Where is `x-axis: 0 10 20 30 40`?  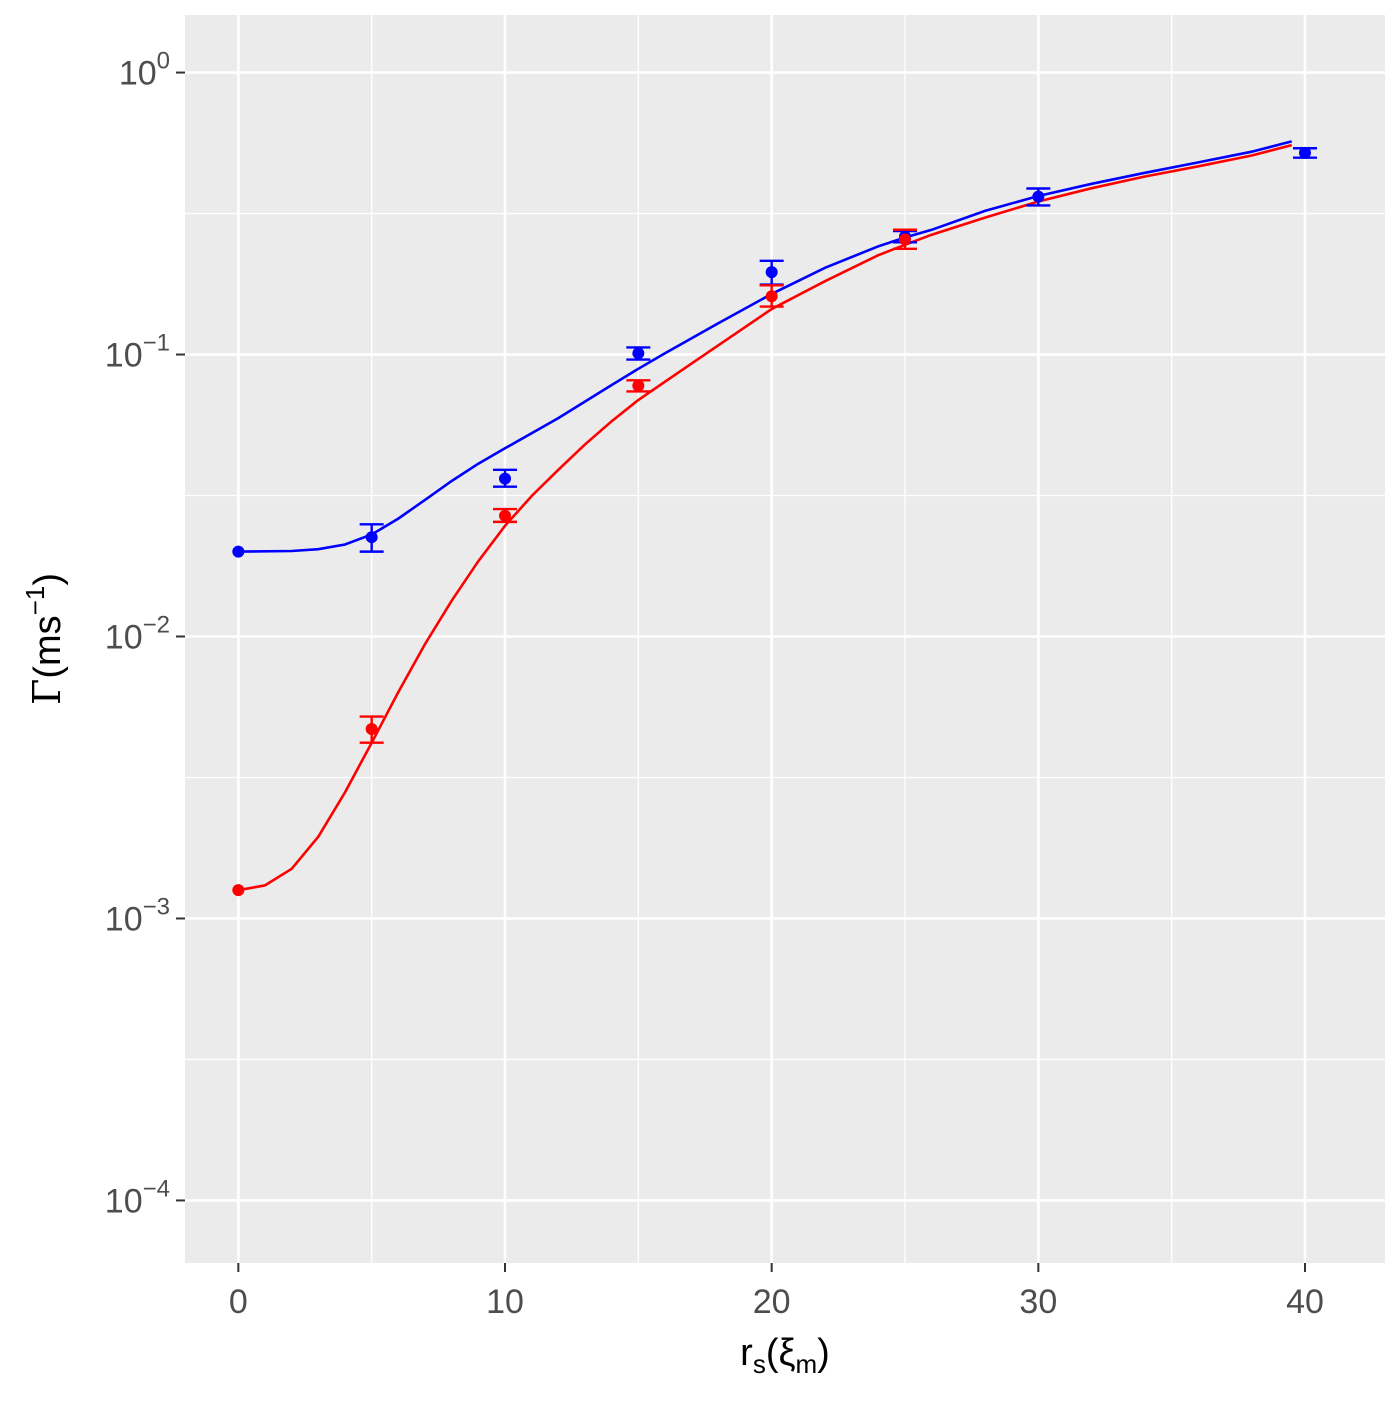 x-axis: 0 10 20 30 40 is located at coordinates (776, 1292).